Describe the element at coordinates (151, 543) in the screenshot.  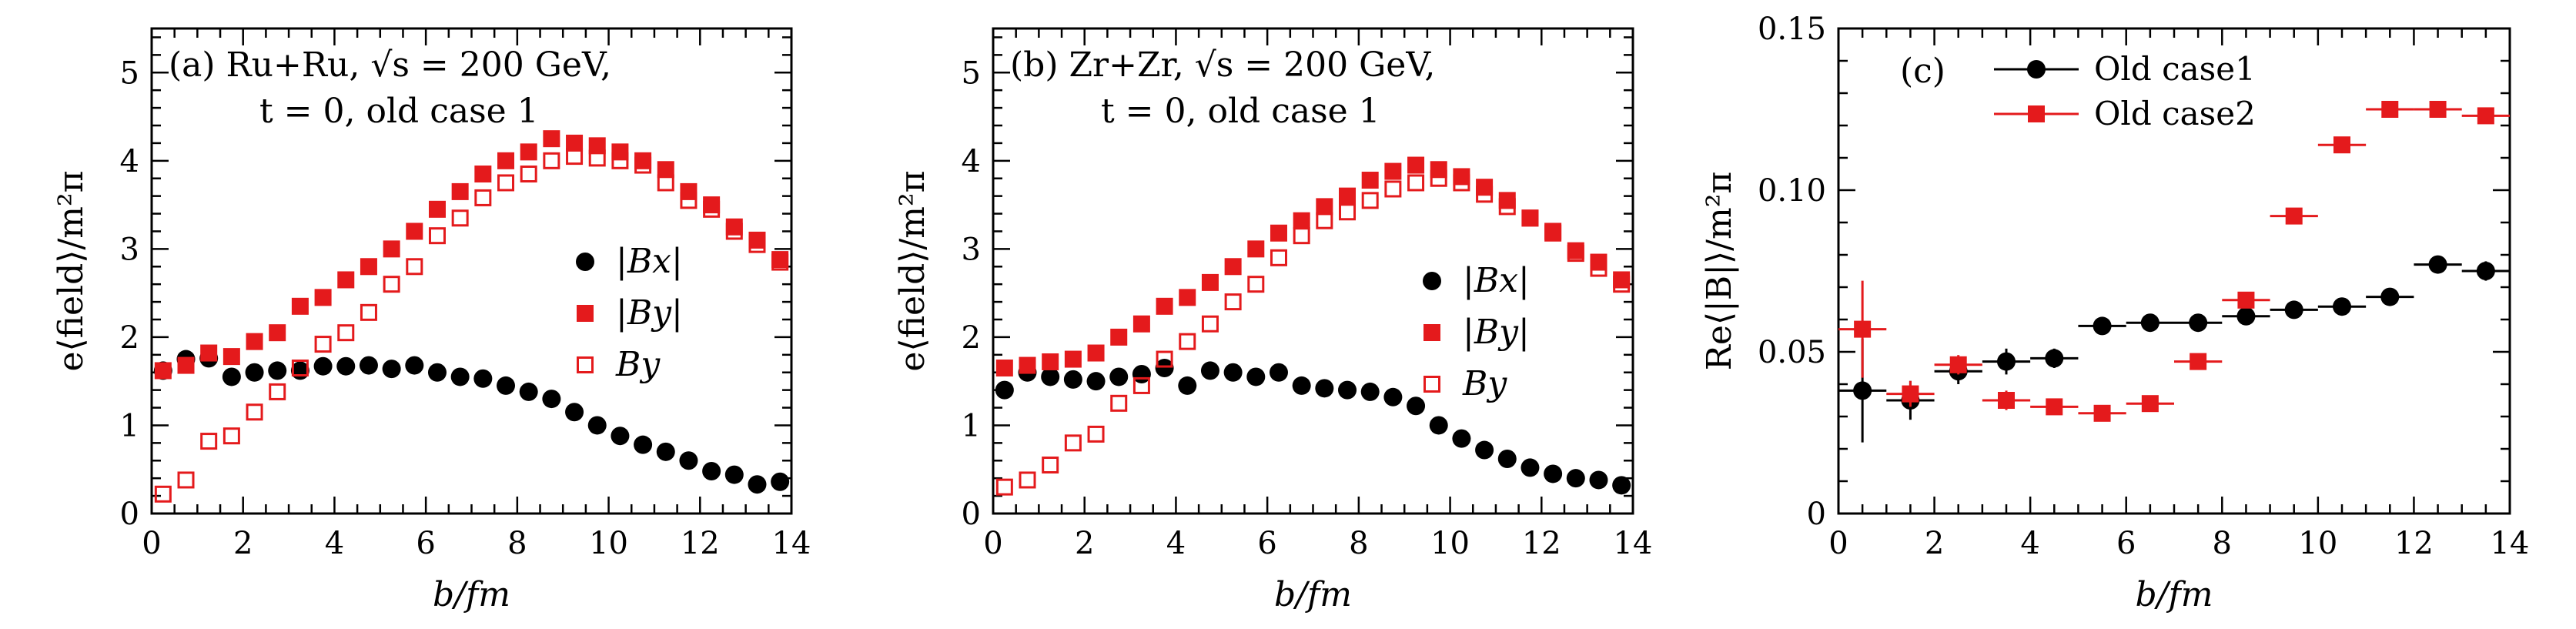
I see `x-tick-label: 0` at that location.